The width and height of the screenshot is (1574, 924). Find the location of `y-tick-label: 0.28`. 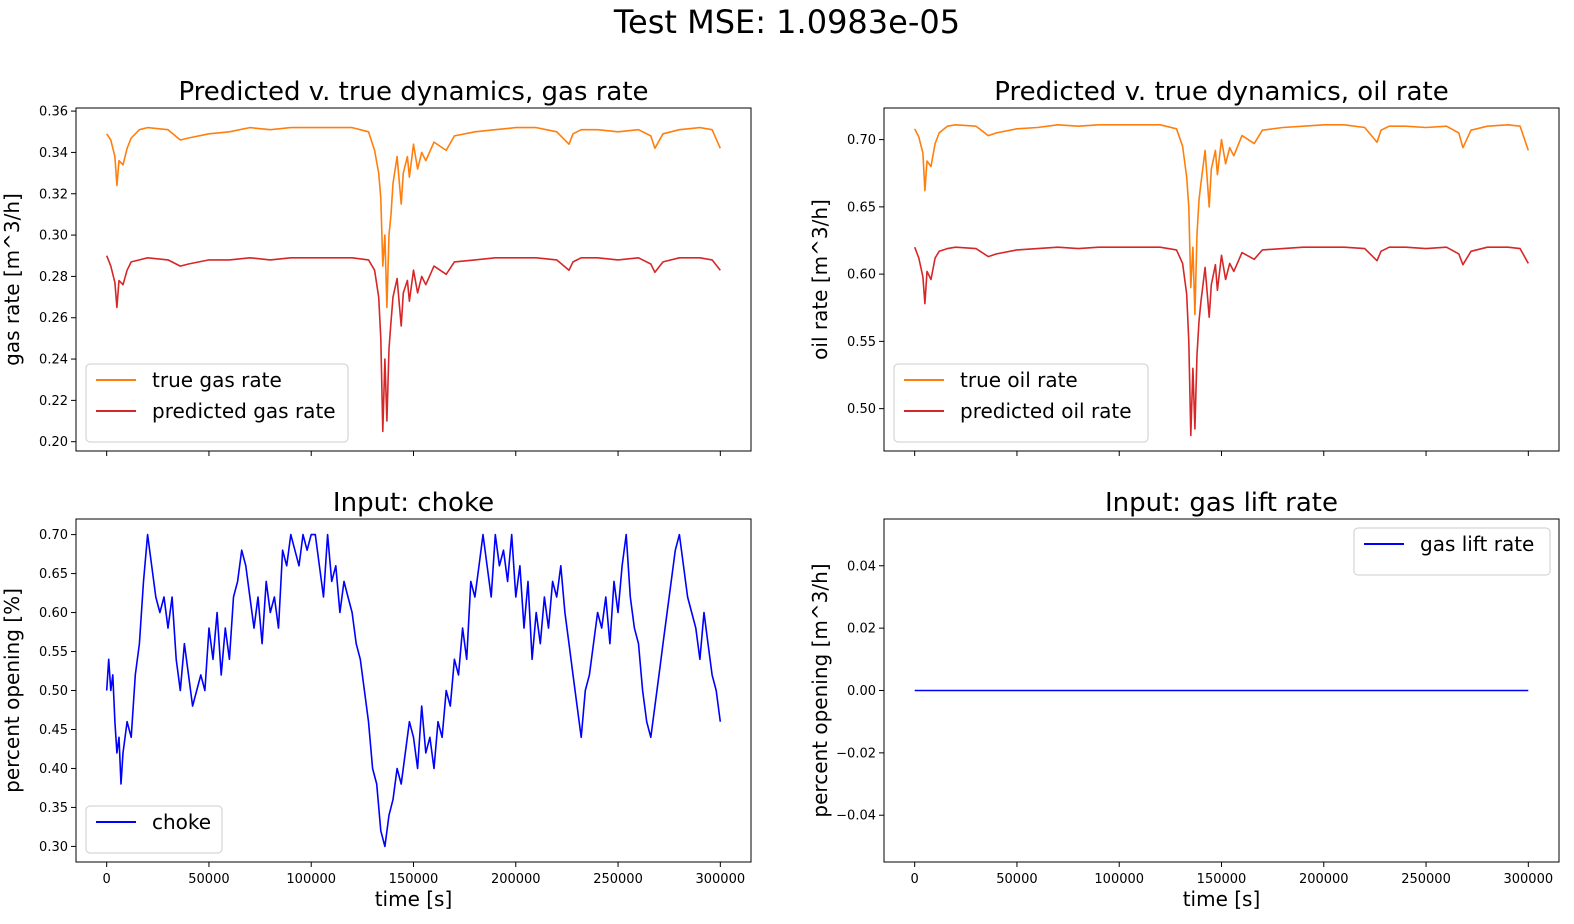

y-tick-label: 0.28 is located at coordinates (53, 277).